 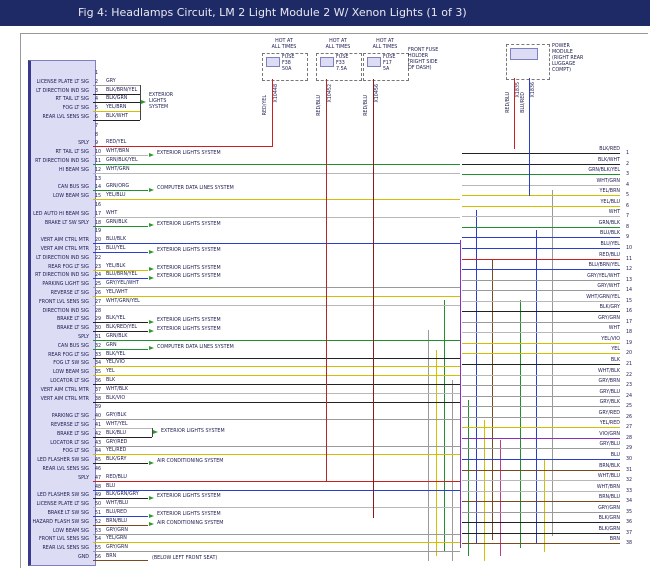 I want to click on wire-color-label: BLK, so click(x=111, y=380).